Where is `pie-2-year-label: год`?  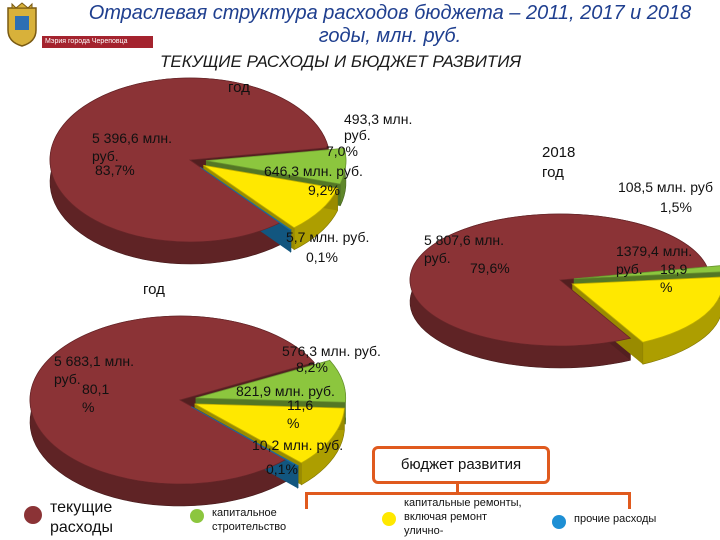 pie-2-year-label: год is located at coordinates (154, 289).